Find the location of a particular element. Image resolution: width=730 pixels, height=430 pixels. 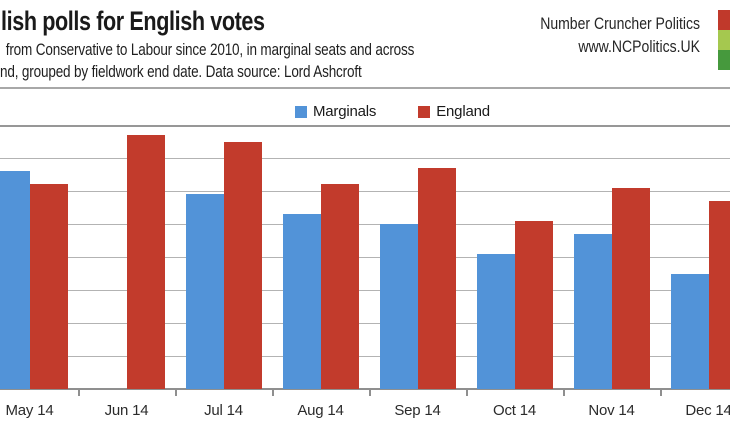

legend-swatch-marginals is located at coordinates (301, 111).